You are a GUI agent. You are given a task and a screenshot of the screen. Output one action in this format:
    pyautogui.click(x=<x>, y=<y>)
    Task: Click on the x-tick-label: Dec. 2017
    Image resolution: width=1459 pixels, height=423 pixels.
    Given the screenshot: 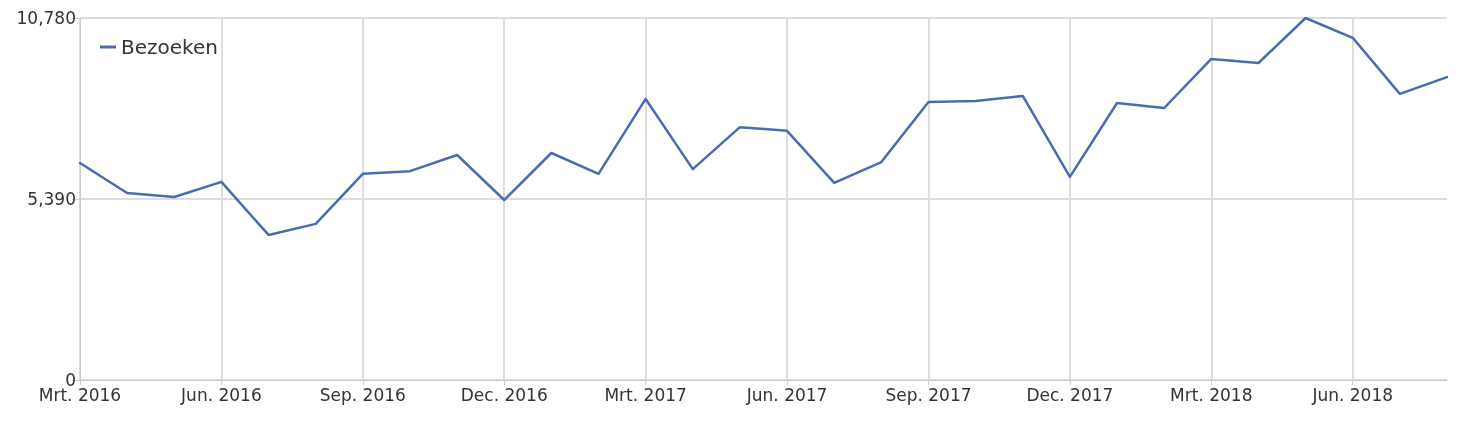 What is the action you would take?
    pyautogui.click(x=1070, y=394)
    